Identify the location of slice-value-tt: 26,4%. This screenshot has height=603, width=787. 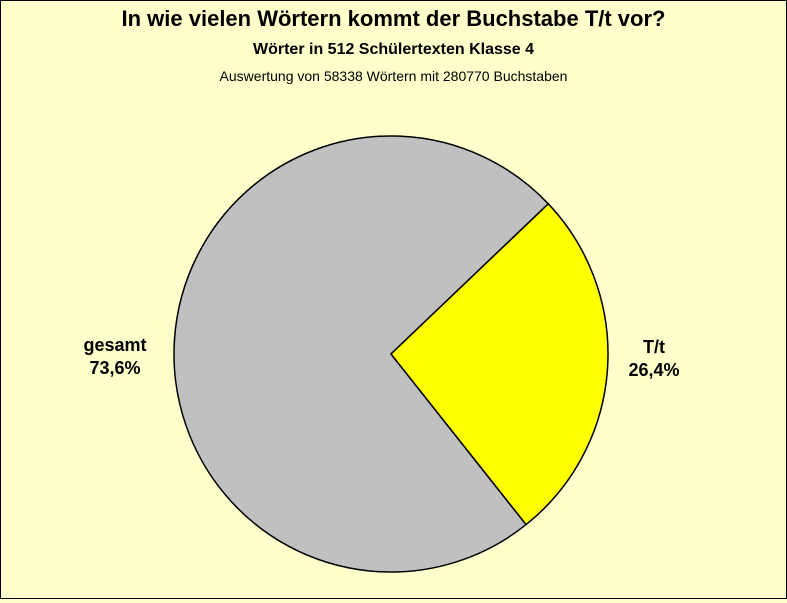
(654, 369).